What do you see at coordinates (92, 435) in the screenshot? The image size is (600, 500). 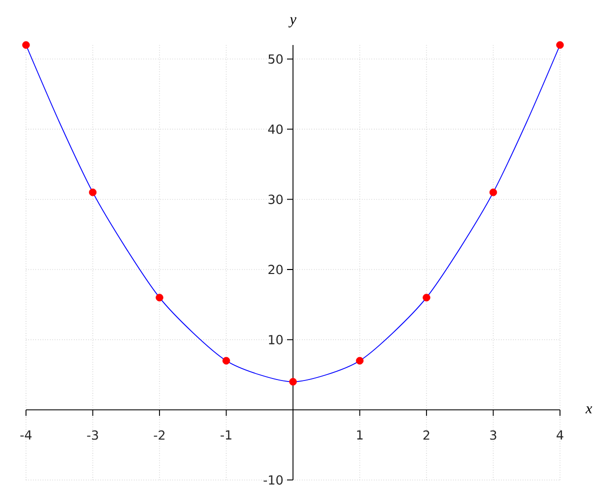 I see `x-tick-label: -3` at bounding box center [92, 435].